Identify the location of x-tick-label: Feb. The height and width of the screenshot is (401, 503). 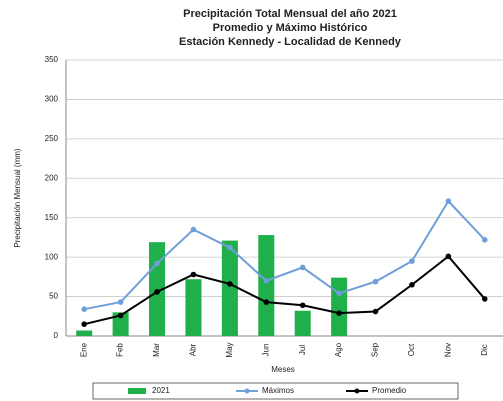
(120, 350).